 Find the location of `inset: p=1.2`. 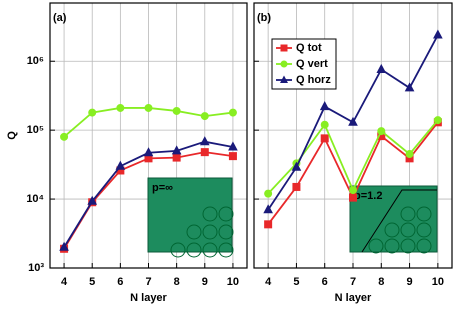

inset: p=1.2 is located at coordinates (393, 219).